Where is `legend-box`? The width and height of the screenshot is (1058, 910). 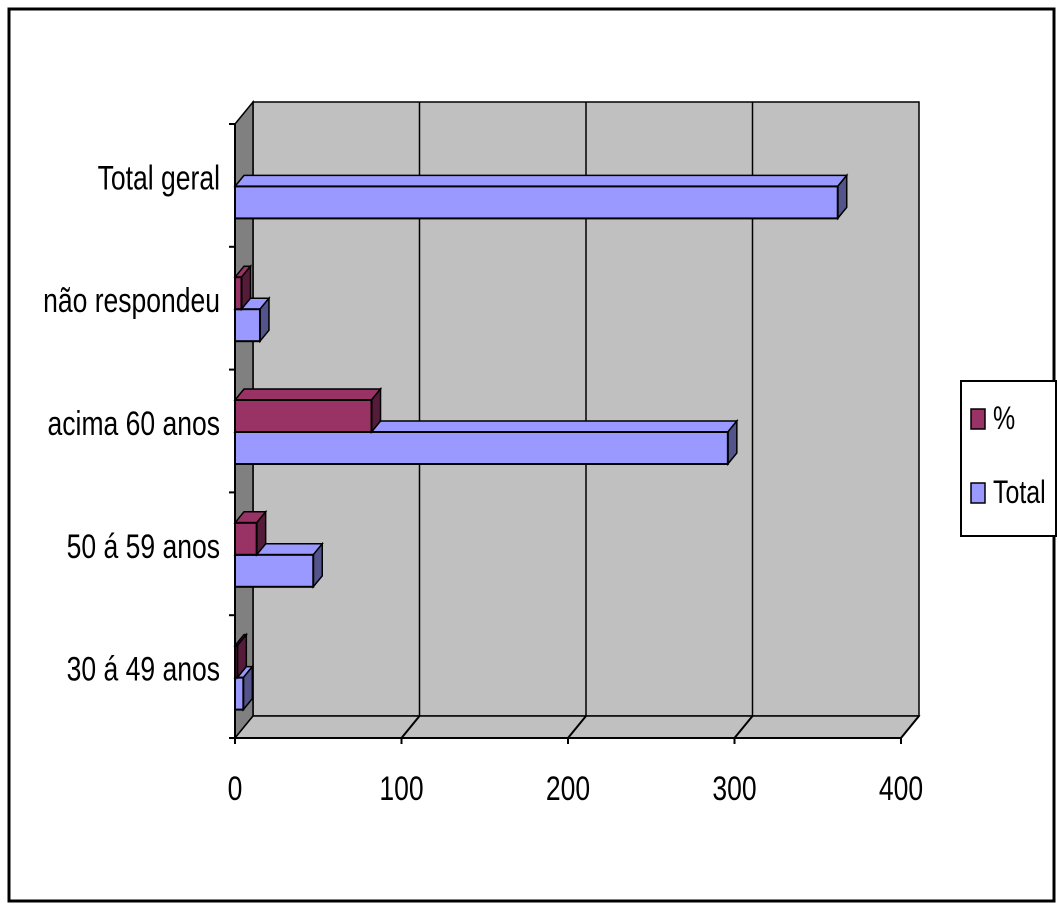
legend-box is located at coordinates (1008, 458).